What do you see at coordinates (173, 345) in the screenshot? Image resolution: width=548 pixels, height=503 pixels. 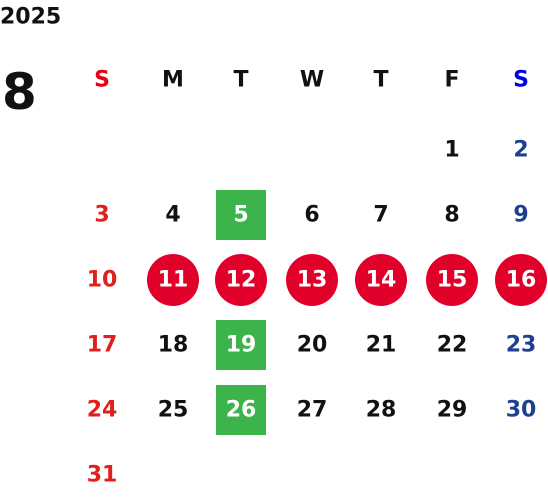 I see `day: 18` at bounding box center [173, 345].